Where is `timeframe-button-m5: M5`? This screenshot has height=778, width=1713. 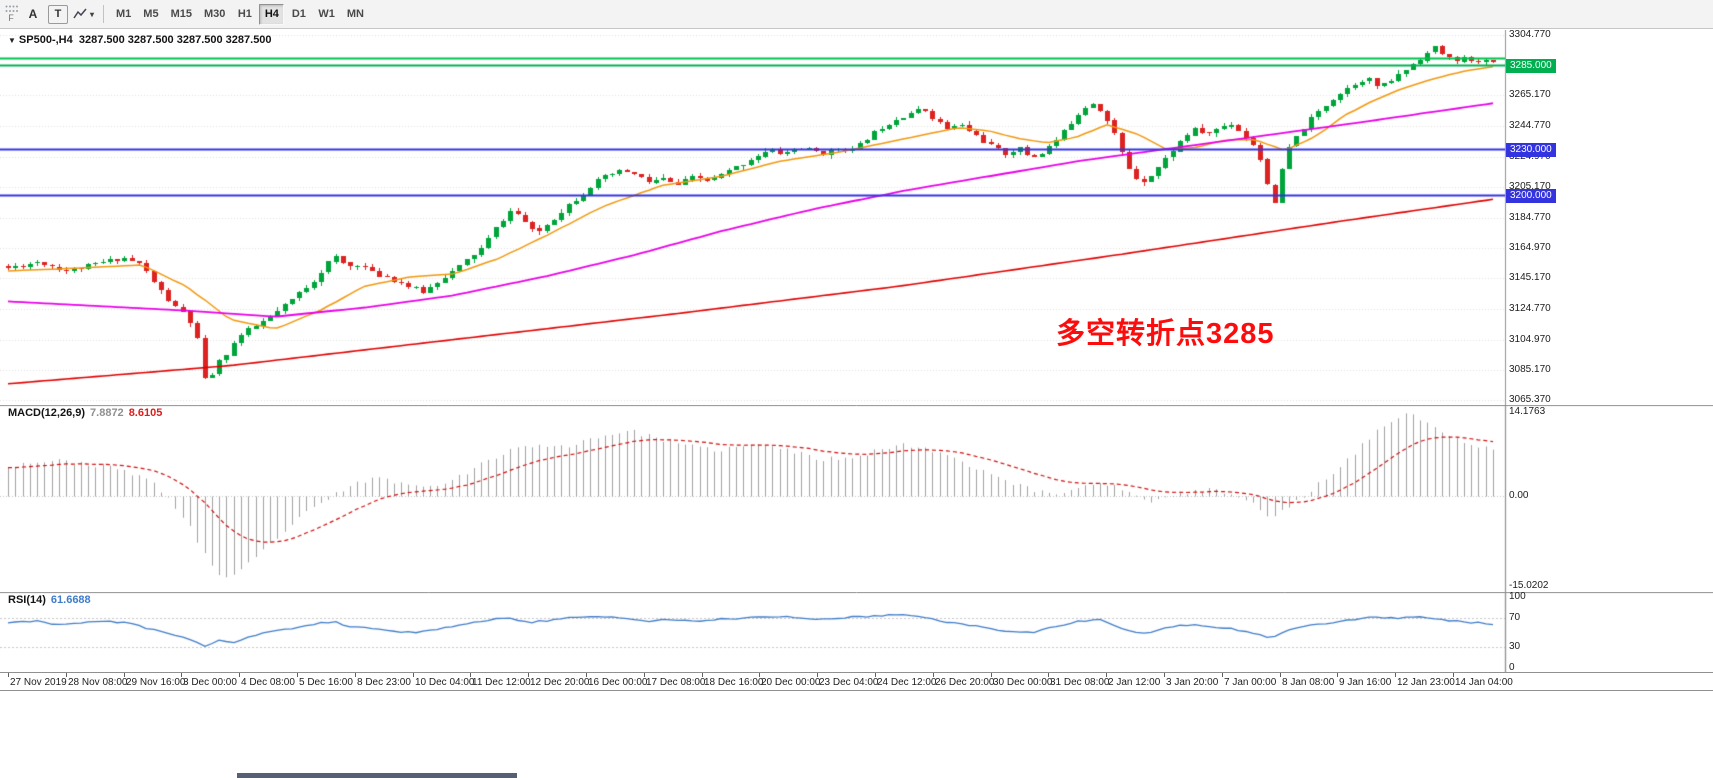 timeframe-button-m5: M5 is located at coordinates (151, 14).